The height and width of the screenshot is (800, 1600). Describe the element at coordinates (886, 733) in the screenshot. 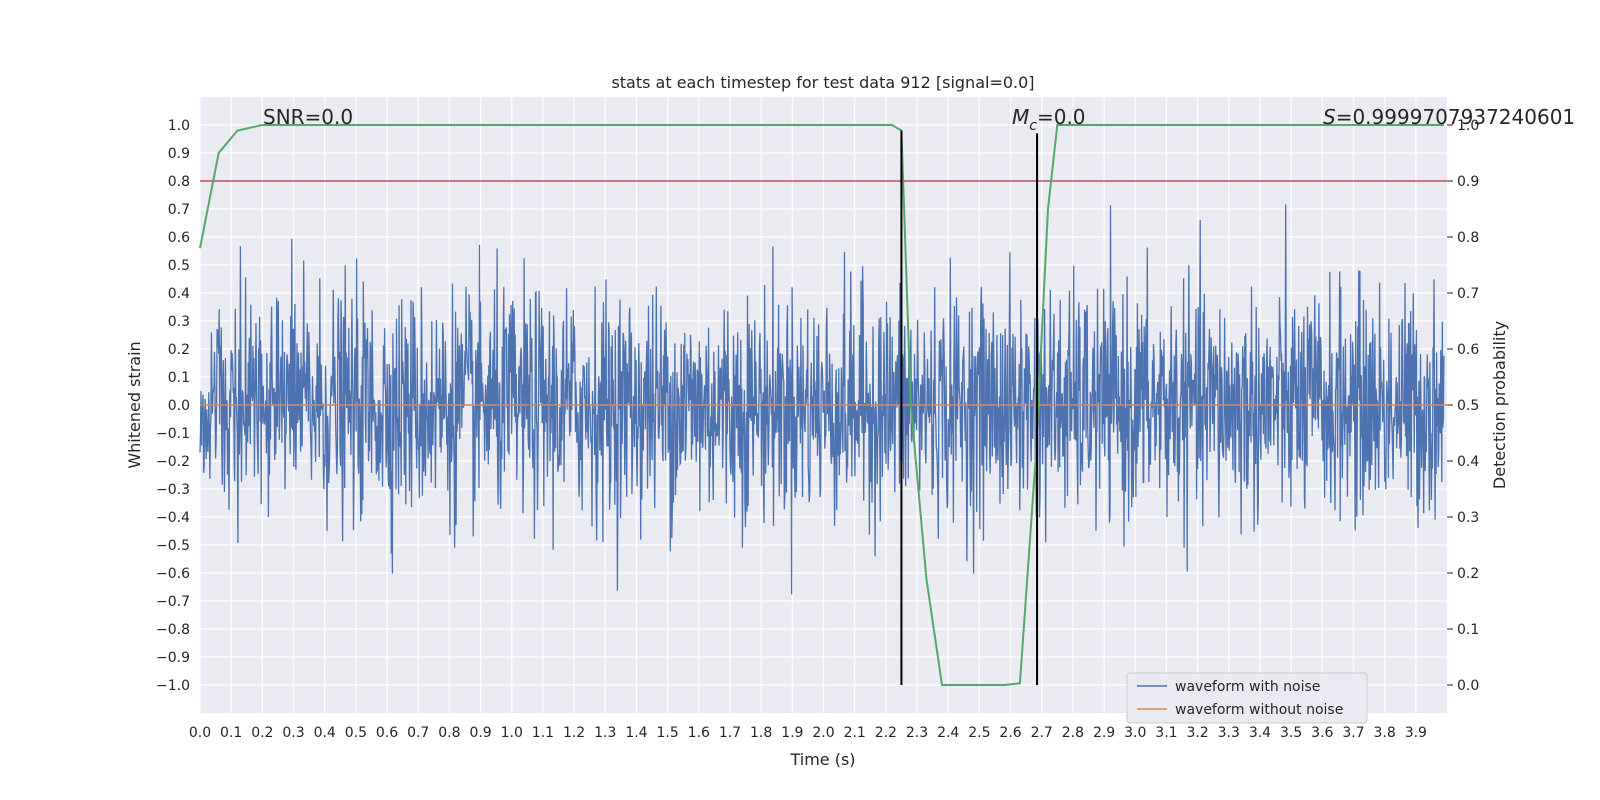

I see `x-tick-label: 2.2` at that location.